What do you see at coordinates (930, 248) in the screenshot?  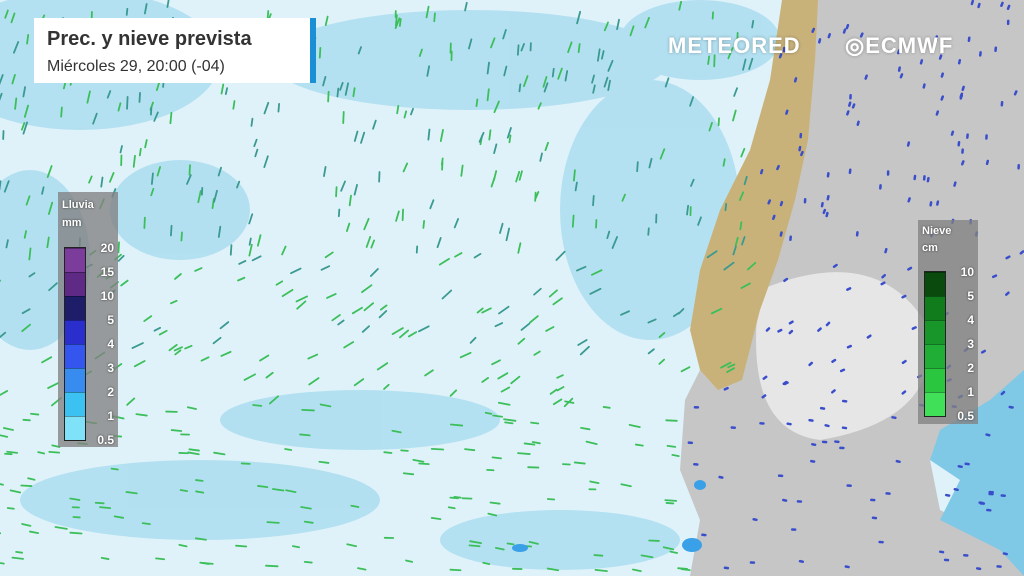 I see `snow-legend-unit: cm` at bounding box center [930, 248].